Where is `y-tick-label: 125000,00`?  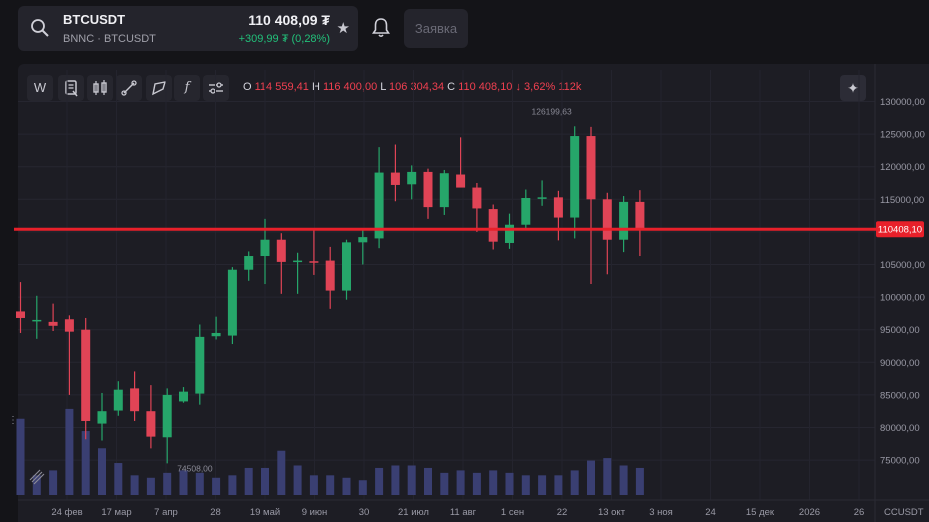 y-tick-label: 125000,00 is located at coordinates (902, 135).